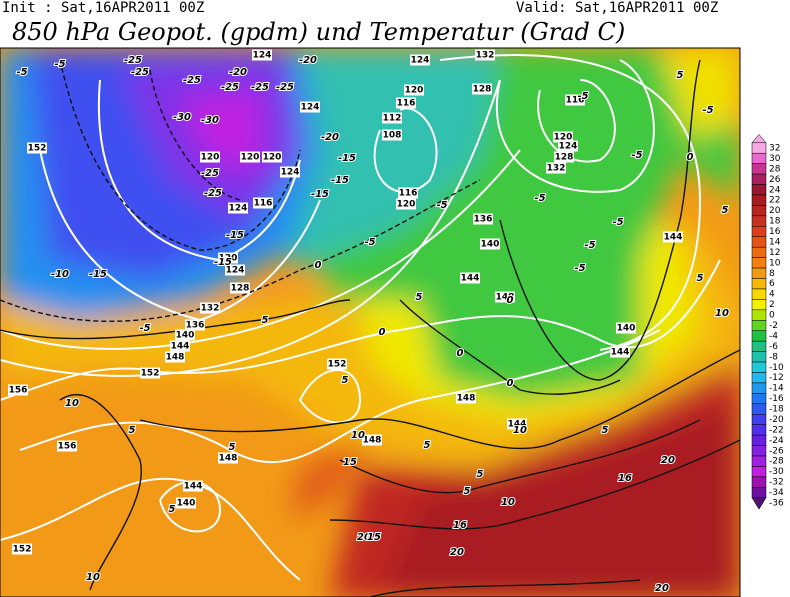 The height and width of the screenshot is (597, 790). Describe the element at coordinates (60, 274) in the screenshot. I see `temperature-label: -10` at that location.